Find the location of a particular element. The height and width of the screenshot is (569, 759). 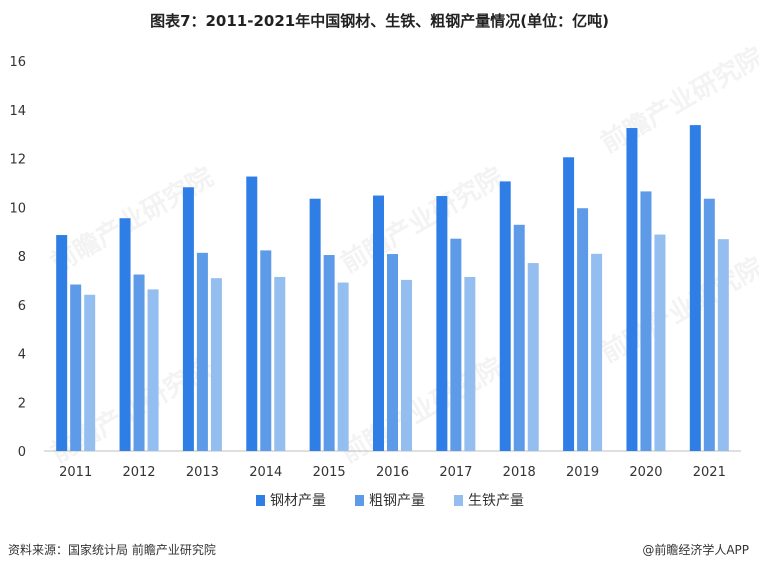

brand-credit: @前瞻经济学人APP is located at coordinates (695, 550).